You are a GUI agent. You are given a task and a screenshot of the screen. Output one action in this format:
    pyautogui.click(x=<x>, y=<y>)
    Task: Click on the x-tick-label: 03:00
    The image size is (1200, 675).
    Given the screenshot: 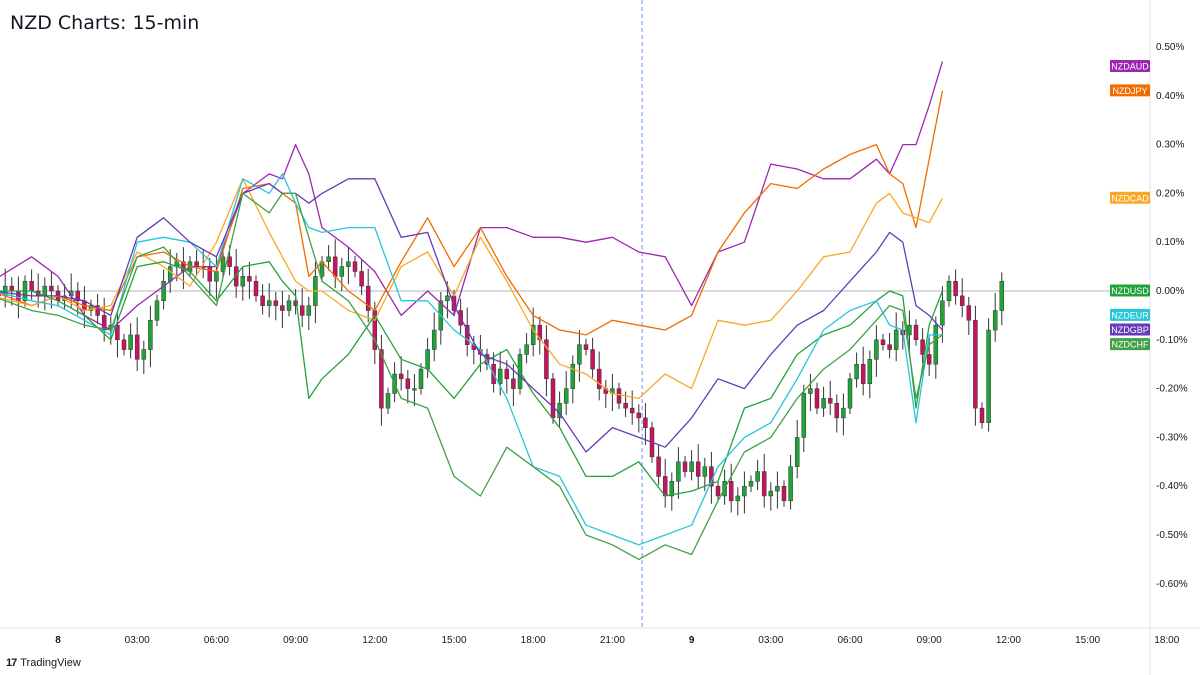 What is the action you would take?
    pyautogui.click(x=770, y=640)
    